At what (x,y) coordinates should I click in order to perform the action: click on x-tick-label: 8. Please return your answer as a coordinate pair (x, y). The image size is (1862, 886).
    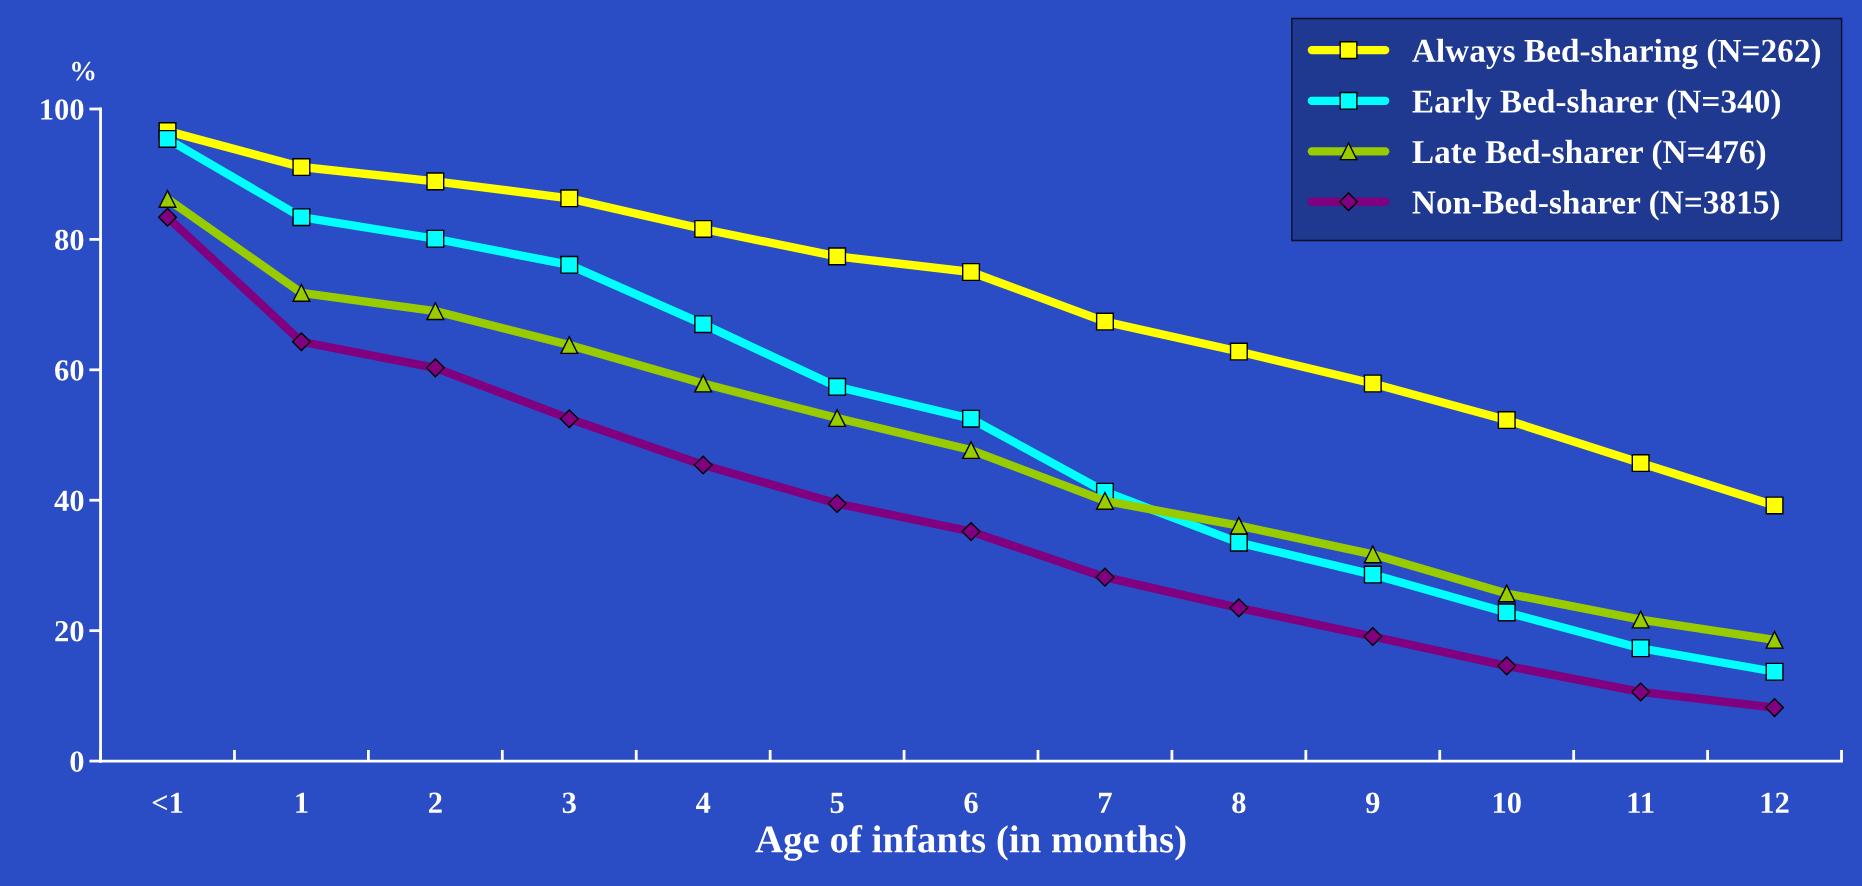
    Looking at the image, I should click on (1239, 803).